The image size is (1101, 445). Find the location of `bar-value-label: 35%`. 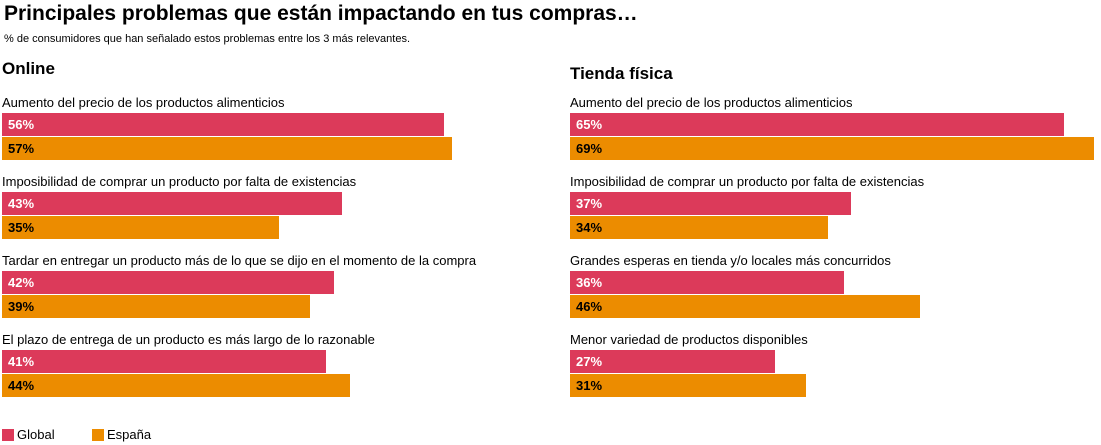

bar-value-label: 35% is located at coordinates (21, 227).